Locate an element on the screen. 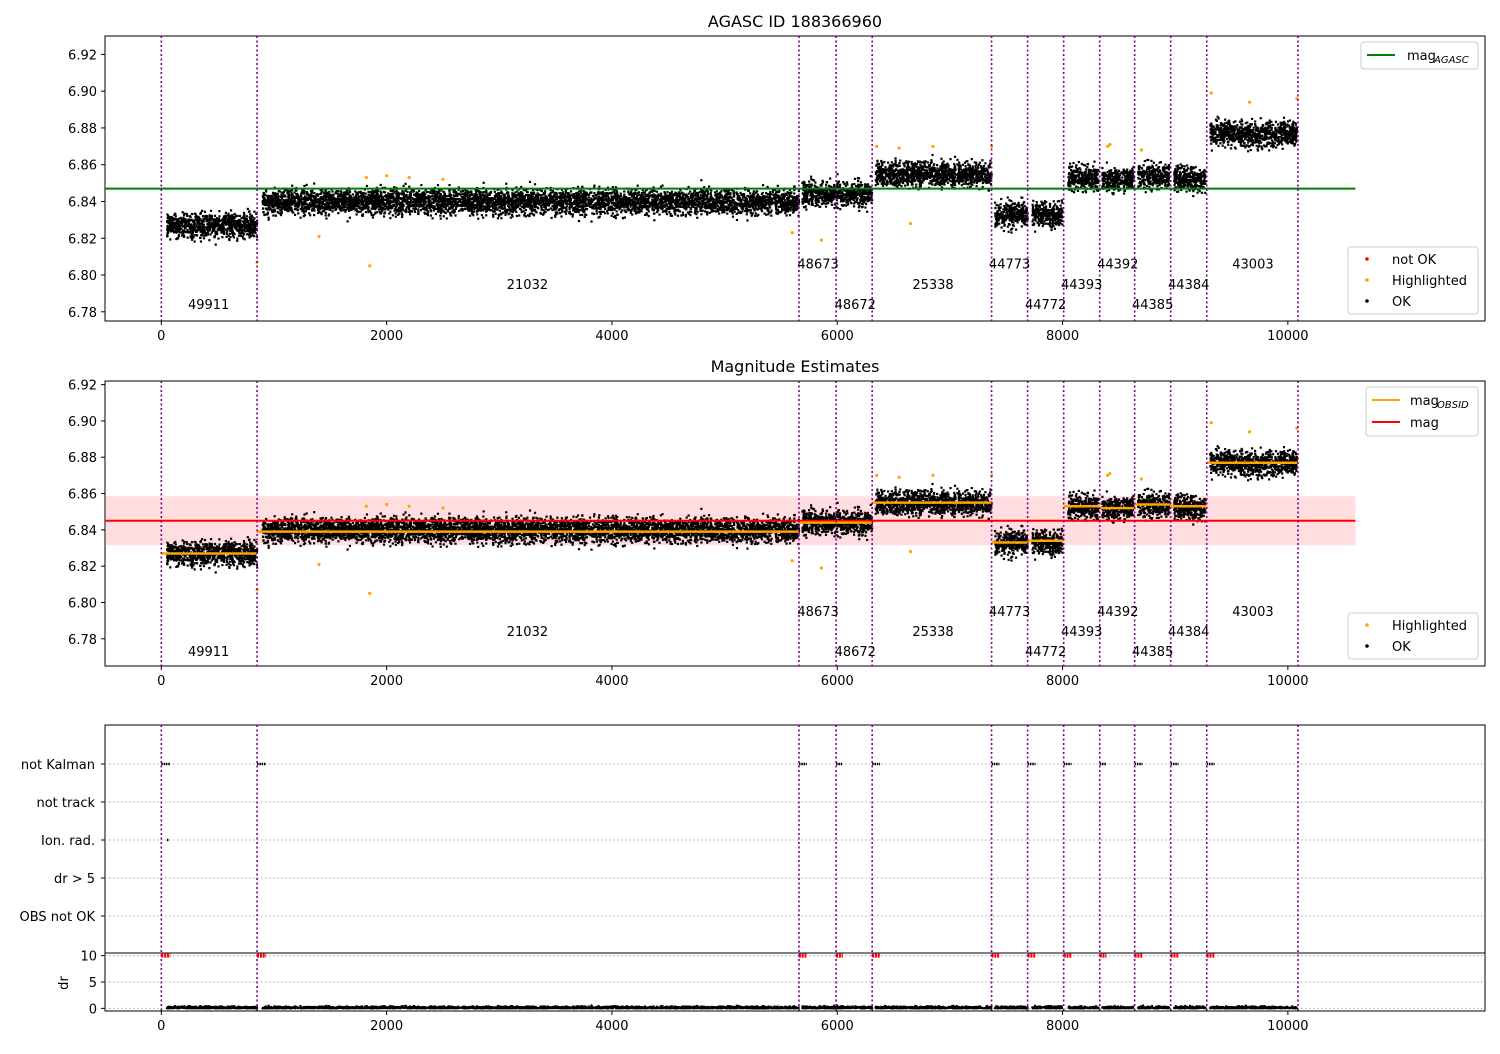 The height and width of the screenshot is (1054, 1500). mag-ytick-label: 6.90 is located at coordinates (82, 422).